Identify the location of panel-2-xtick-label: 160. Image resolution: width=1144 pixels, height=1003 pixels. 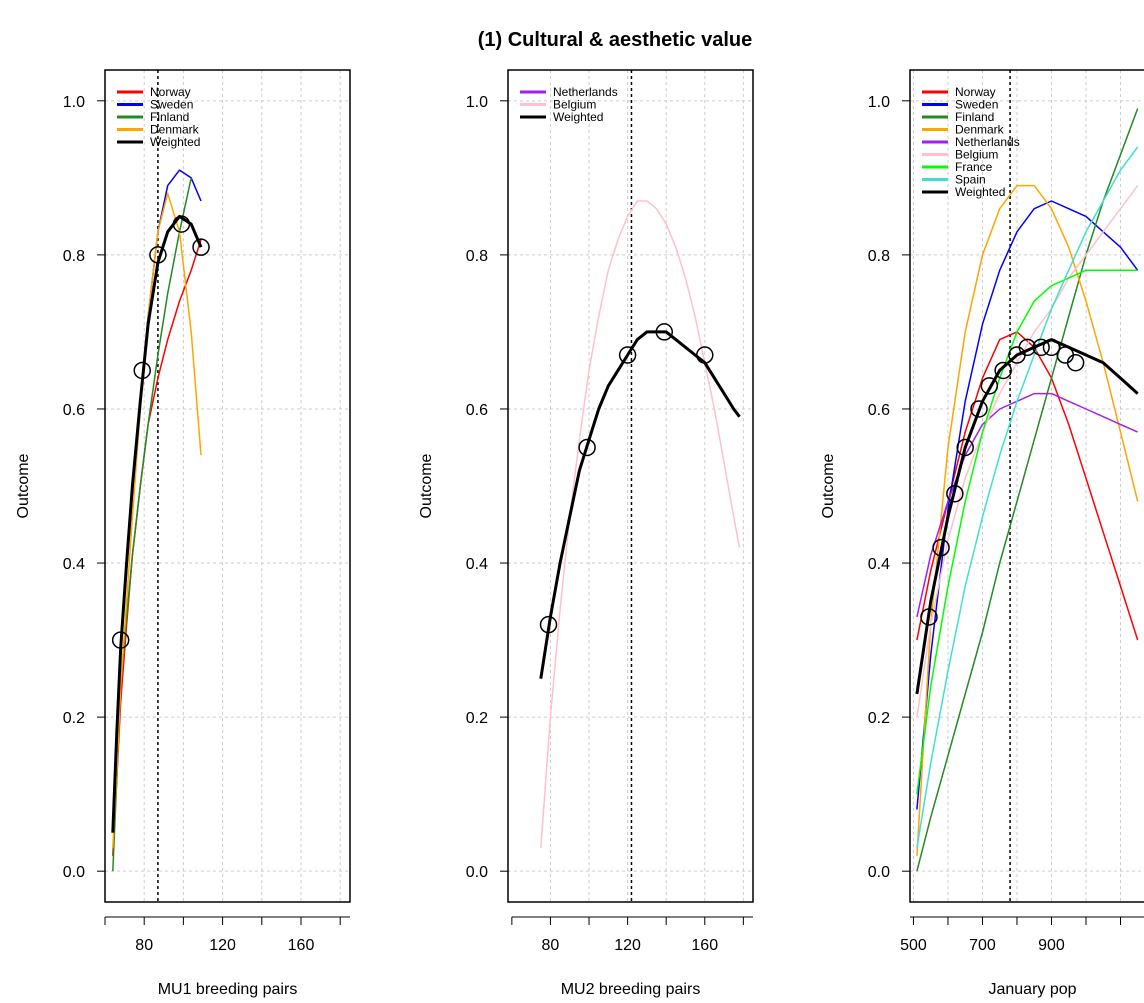
(704, 945).